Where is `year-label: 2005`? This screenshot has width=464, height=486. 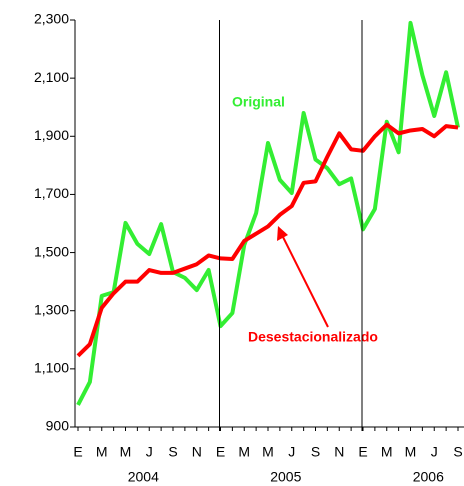
year-label: 2005 is located at coordinates (285, 477).